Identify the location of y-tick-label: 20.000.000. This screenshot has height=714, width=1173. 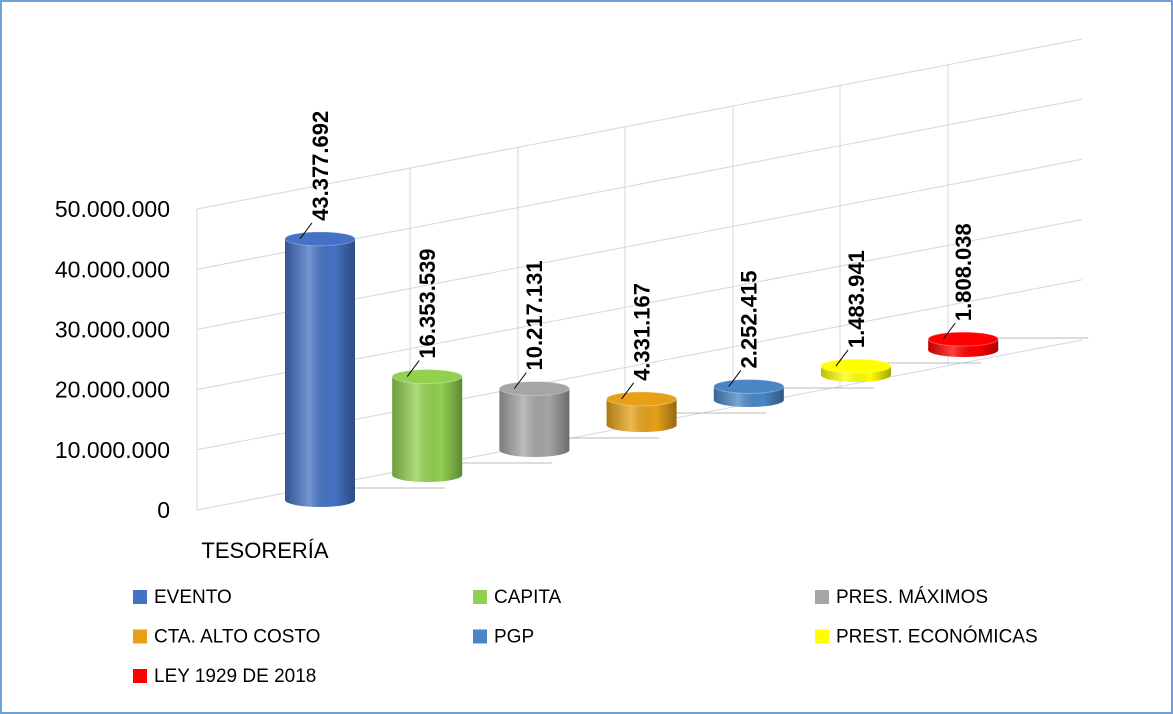
(112, 390).